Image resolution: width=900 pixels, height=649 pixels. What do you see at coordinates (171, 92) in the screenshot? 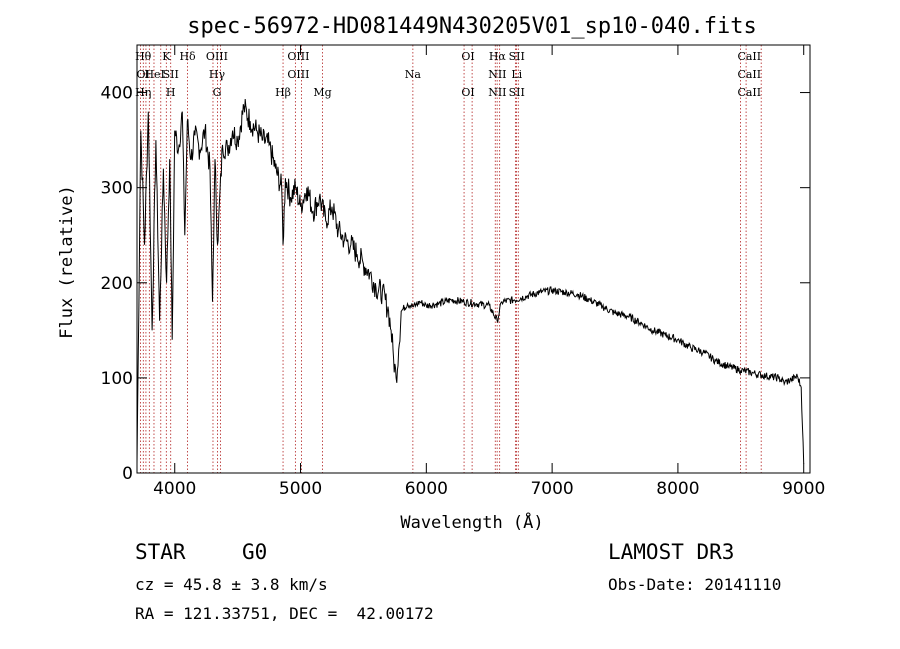
I see `emission-line-label: H` at bounding box center [171, 92].